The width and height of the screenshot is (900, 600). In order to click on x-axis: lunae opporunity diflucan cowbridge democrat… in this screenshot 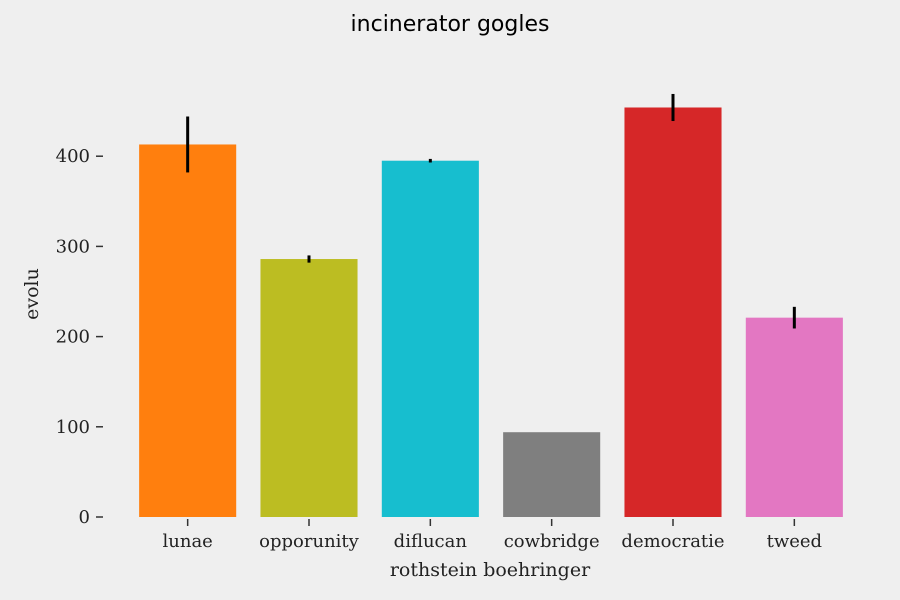, I will do `click(492, 535)`.